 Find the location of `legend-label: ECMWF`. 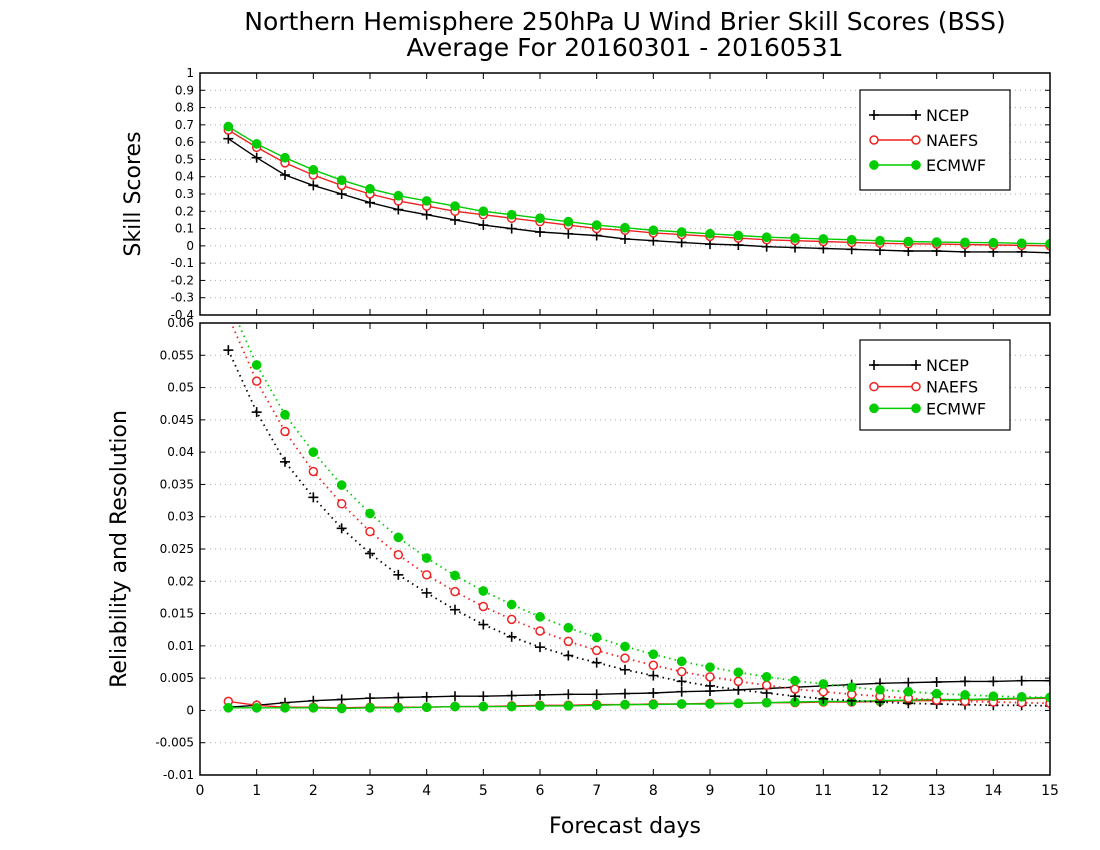

legend-label: ECMWF is located at coordinates (956, 408).